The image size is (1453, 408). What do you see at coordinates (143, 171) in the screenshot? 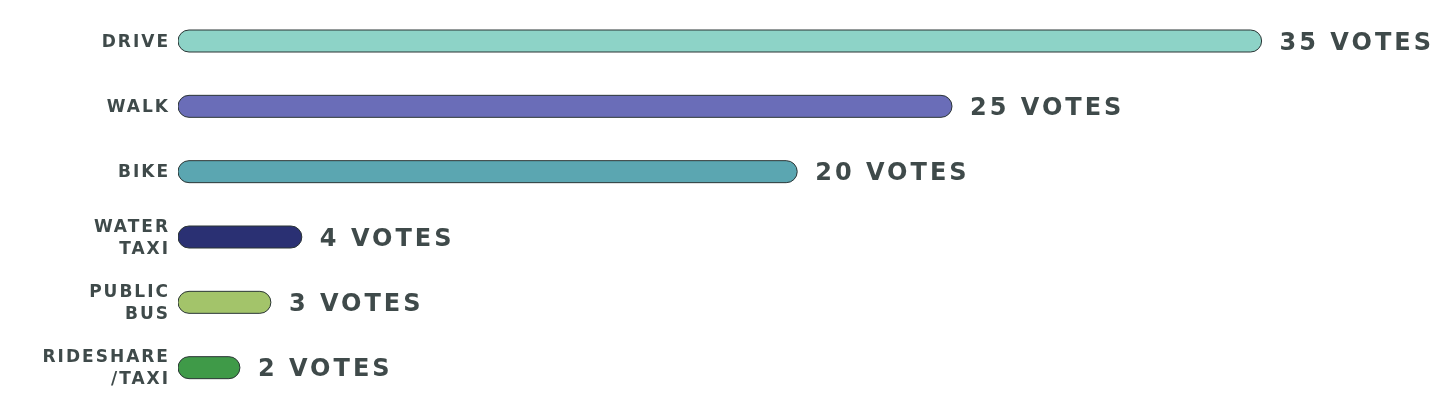
I see `y-tick-label: BIKE` at bounding box center [143, 171].